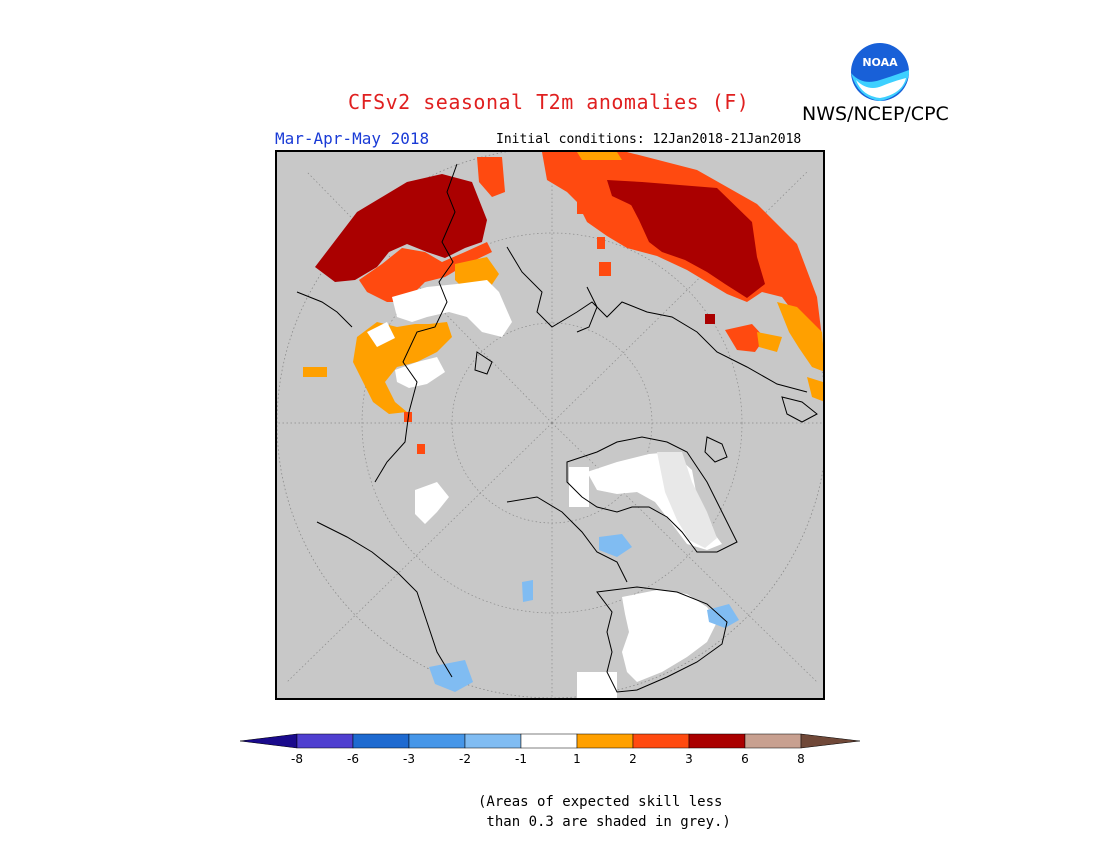 The width and height of the screenshot is (1100, 850). I want to click on colorbar-segment-m3-m2, so click(437, 741).